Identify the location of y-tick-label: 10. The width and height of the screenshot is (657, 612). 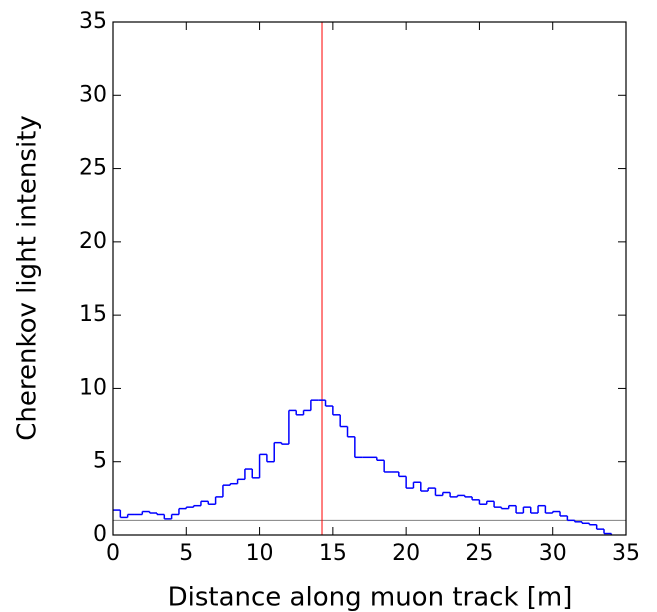
(93, 387).